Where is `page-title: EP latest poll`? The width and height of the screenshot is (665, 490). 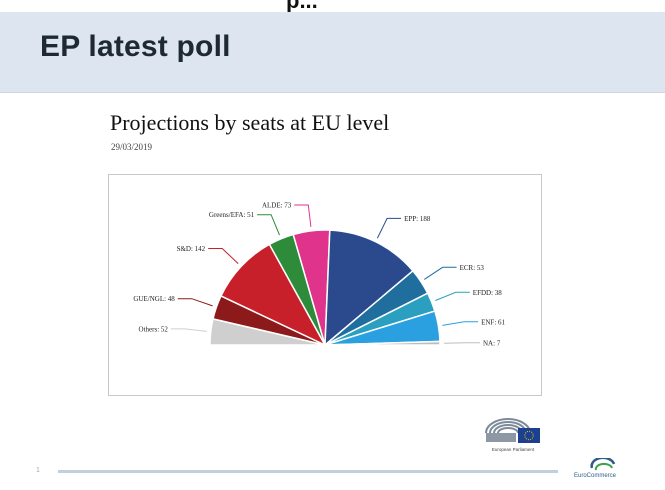
page-title: EP latest poll is located at coordinates (135, 46).